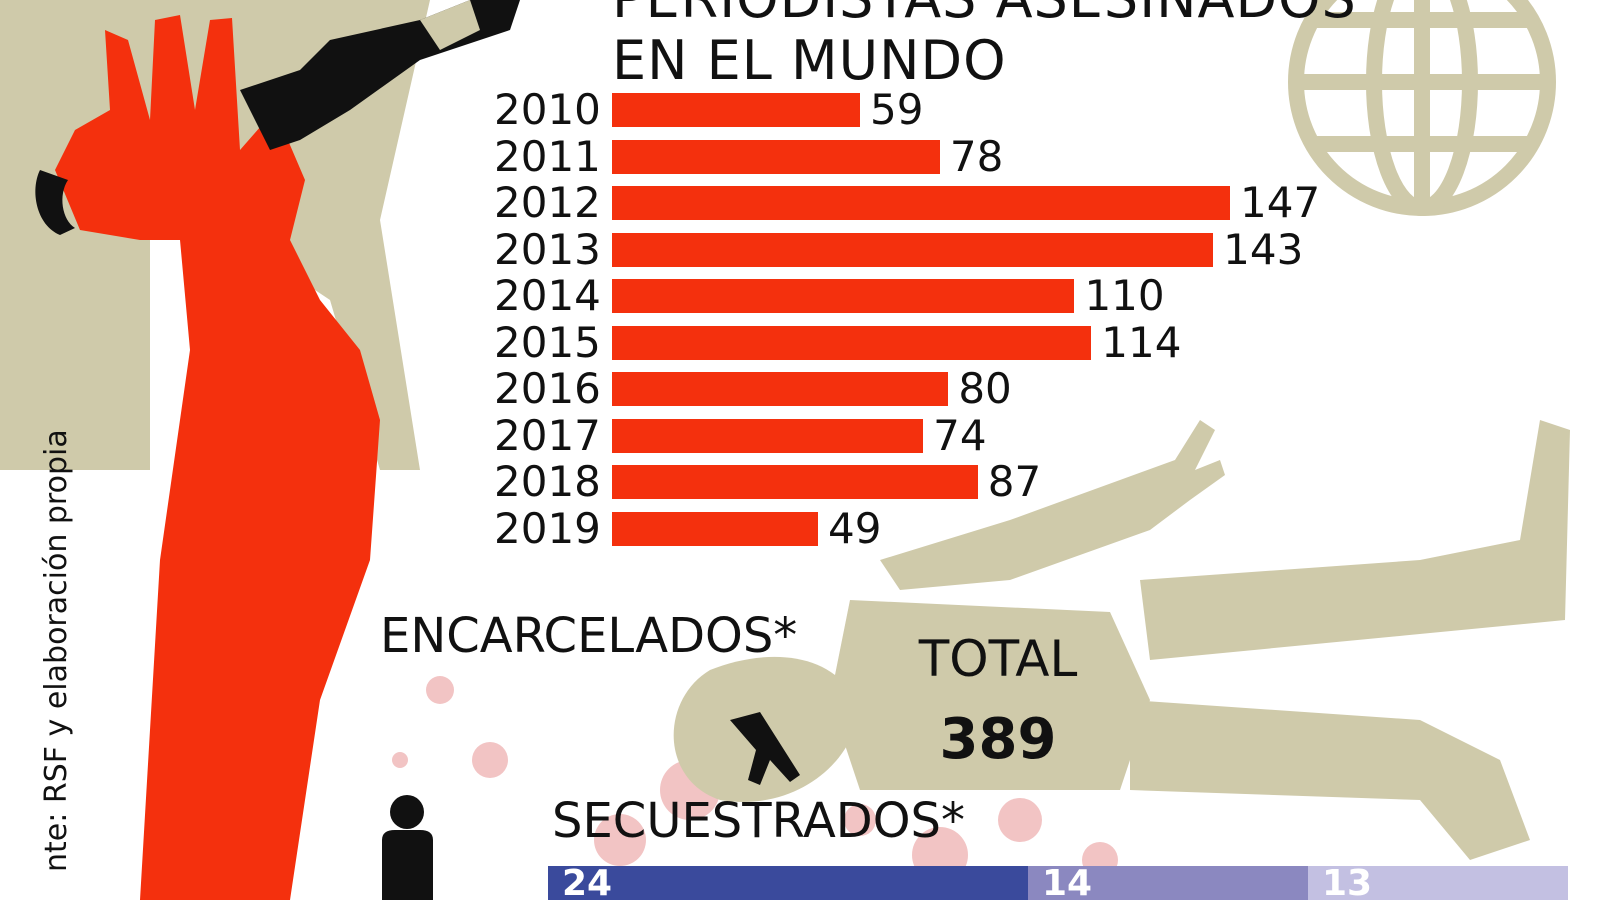 The image size is (1599, 900). Describe the element at coordinates (976, 156) in the screenshot. I see `value-label-2011: 78` at that location.